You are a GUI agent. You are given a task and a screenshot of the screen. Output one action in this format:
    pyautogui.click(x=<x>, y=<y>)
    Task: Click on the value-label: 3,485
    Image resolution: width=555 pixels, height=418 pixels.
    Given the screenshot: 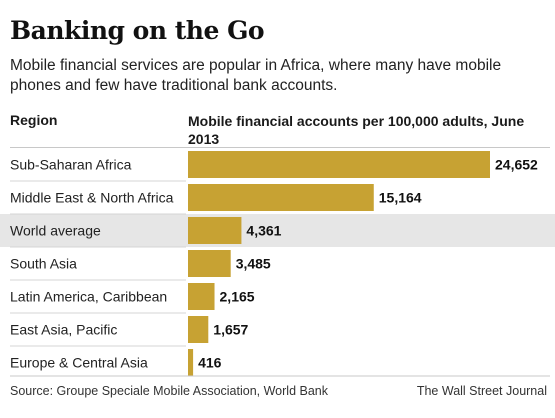 What is the action you would take?
    pyautogui.click(x=253, y=264)
    